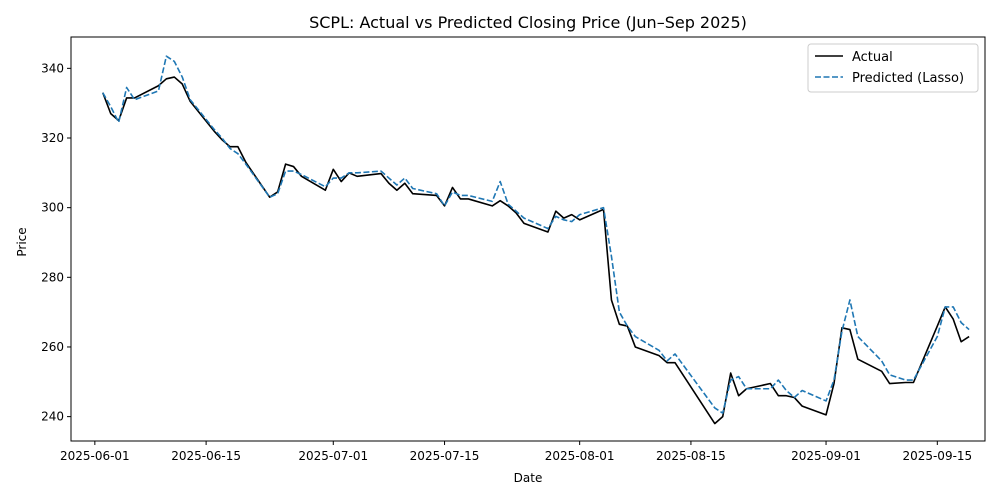 Image resolution: width=1000 pixels, height=500 pixels. I want to click on legend-box, so click(893, 68).